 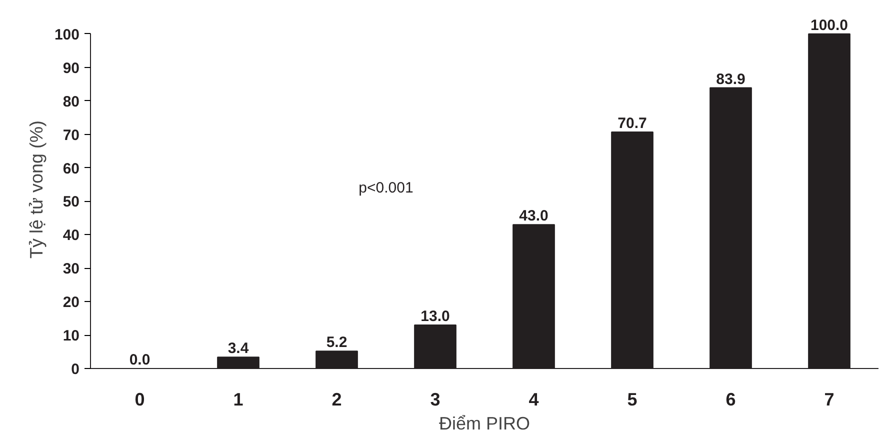 What do you see at coordinates (484, 424) in the screenshot?
I see `x-axis-title: Điểm PIRO` at bounding box center [484, 424].